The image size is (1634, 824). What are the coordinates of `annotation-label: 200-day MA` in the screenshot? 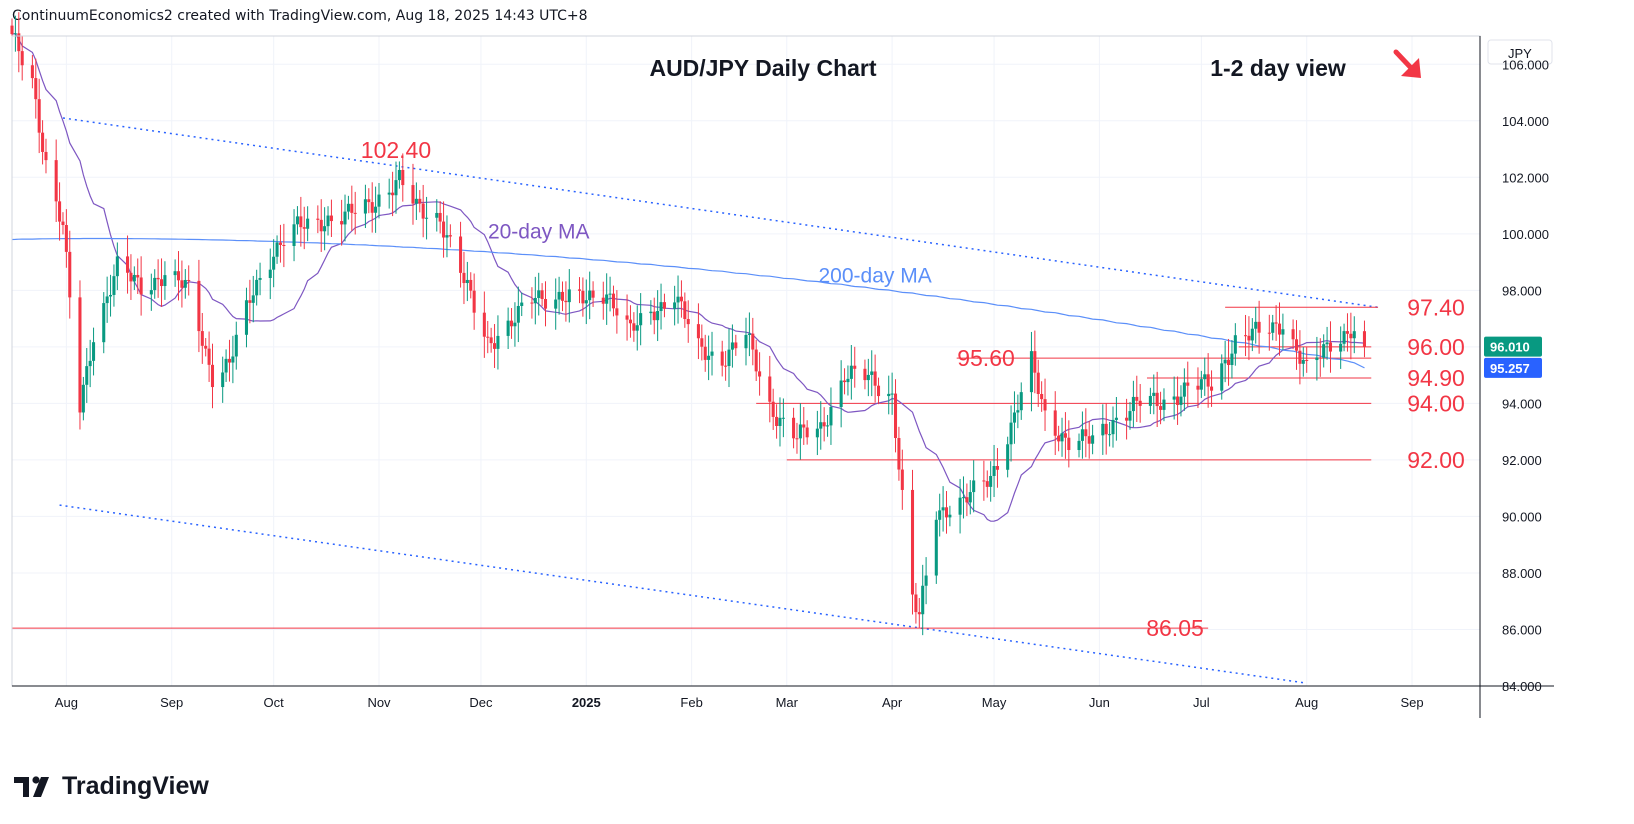 It's located at (875, 275).